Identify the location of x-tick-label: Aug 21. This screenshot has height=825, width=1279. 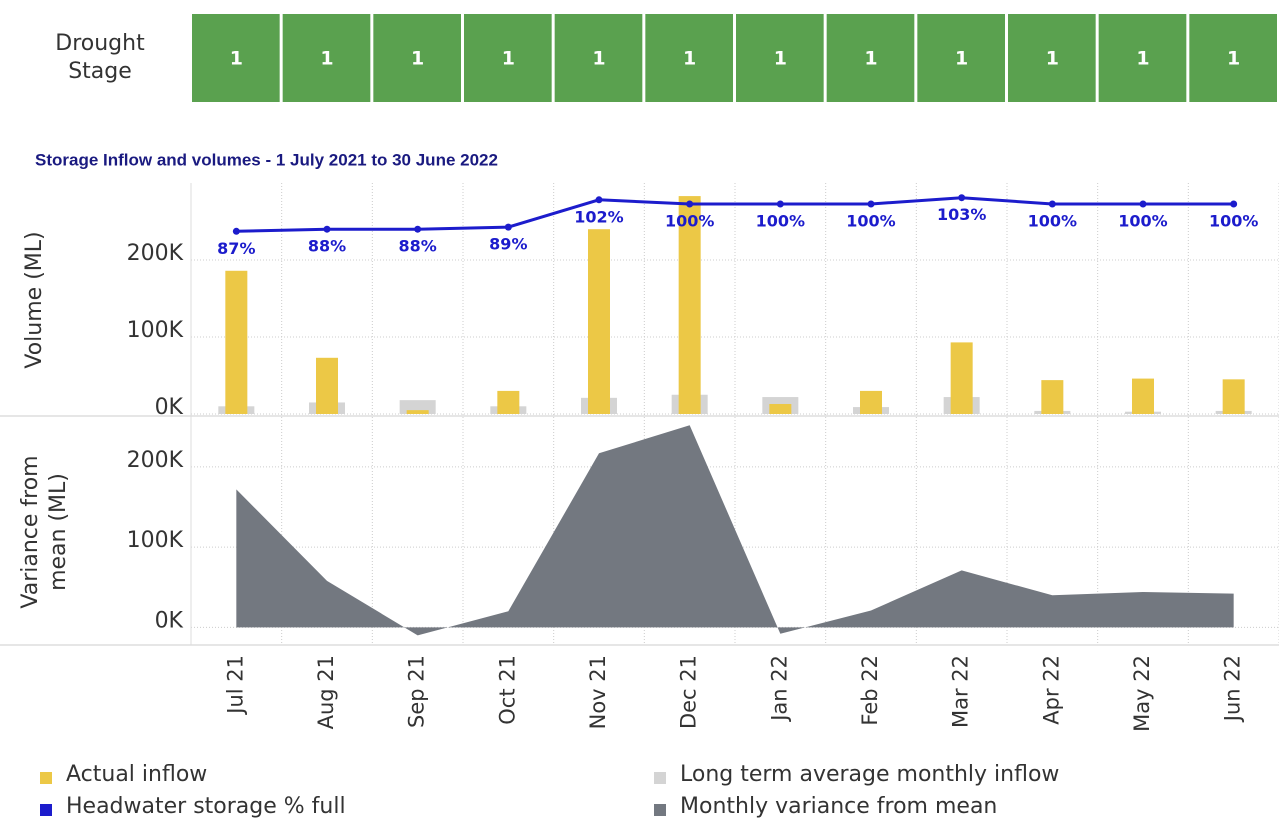
(326, 692).